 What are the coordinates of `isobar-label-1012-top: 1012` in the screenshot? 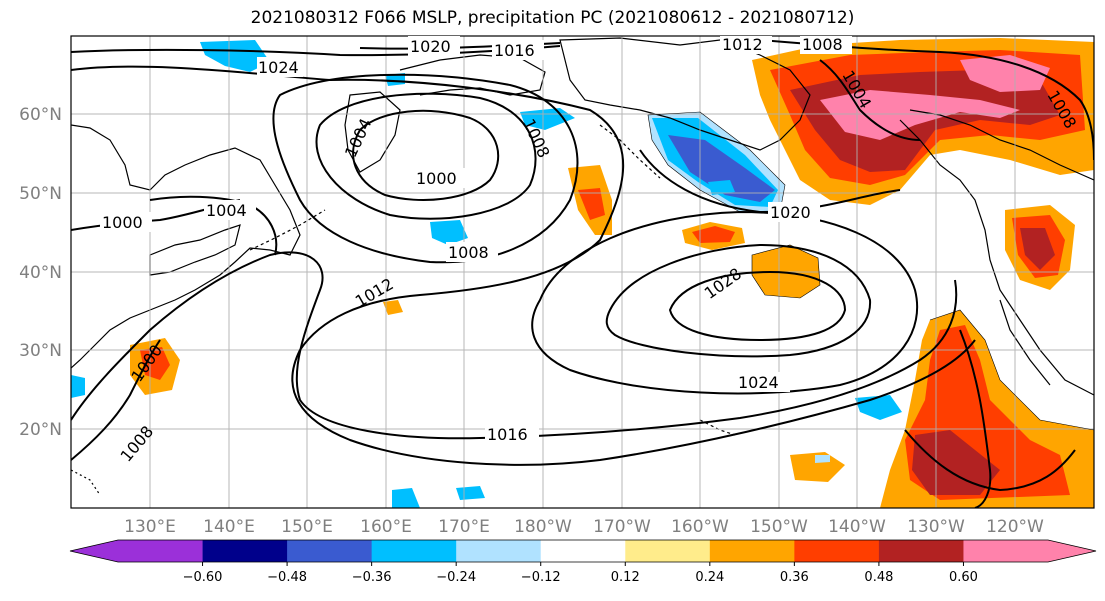 It's located at (742, 44).